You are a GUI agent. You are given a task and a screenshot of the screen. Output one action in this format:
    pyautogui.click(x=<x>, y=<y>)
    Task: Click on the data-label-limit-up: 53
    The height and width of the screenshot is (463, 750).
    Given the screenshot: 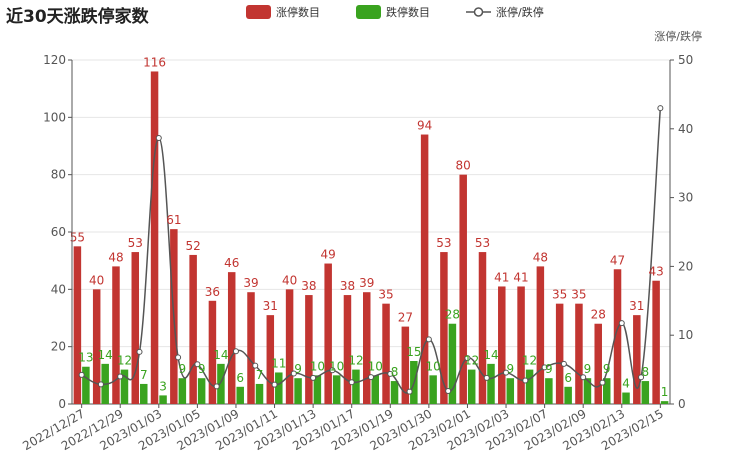 What is the action you would take?
    pyautogui.click(x=135, y=243)
    